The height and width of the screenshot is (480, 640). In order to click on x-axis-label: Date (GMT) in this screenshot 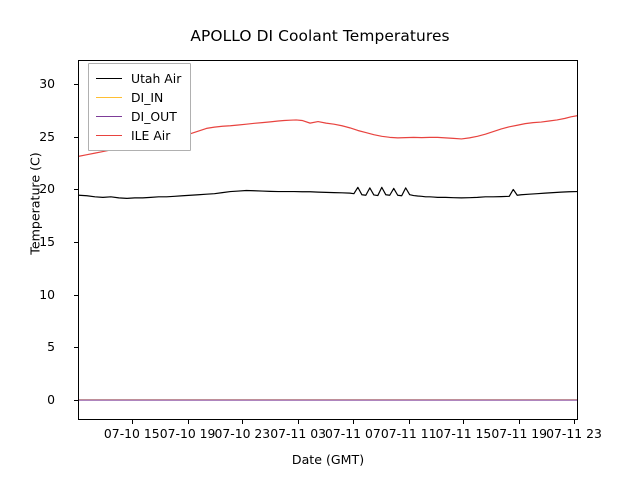, I will do `click(328, 459)`.